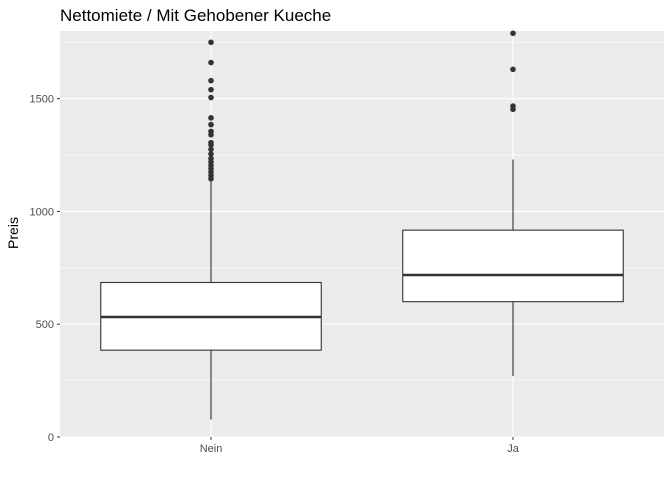 This screenshot has width=672, height=485. What do you see at coordinates (513, 266) in the screenshot?
I see `box-iqr` at bounding box center [513, 266].